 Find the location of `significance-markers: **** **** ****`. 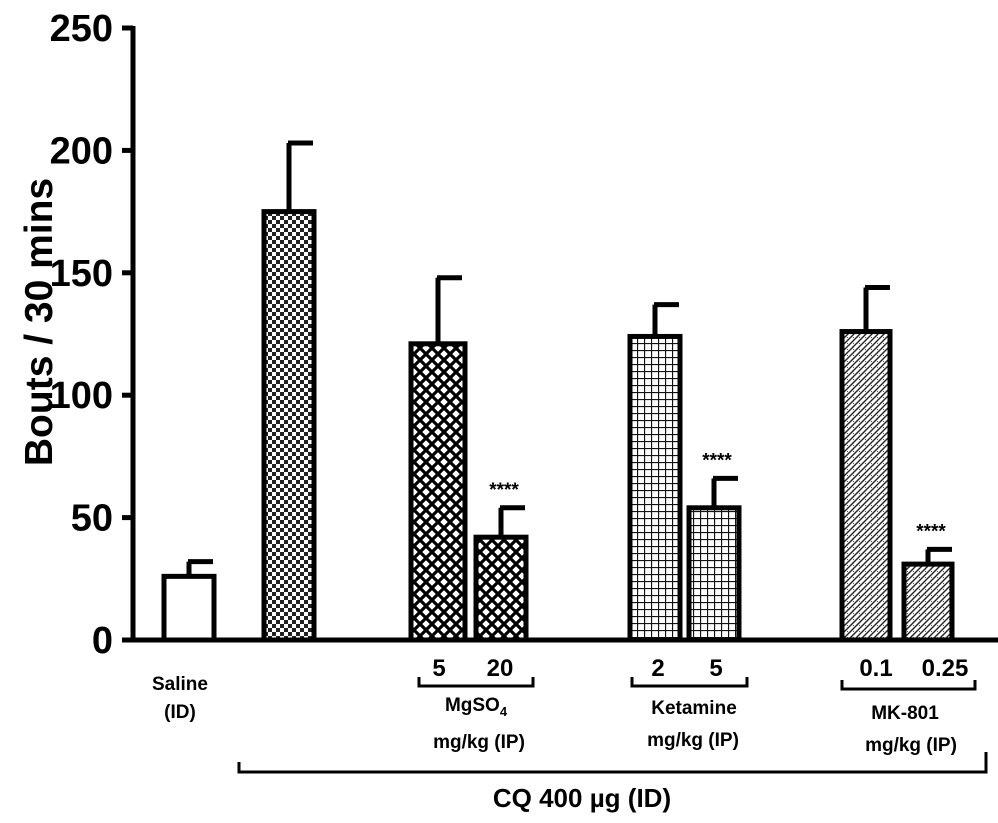

significance-markers: **** **** **** is located at coordinates (717, 496).